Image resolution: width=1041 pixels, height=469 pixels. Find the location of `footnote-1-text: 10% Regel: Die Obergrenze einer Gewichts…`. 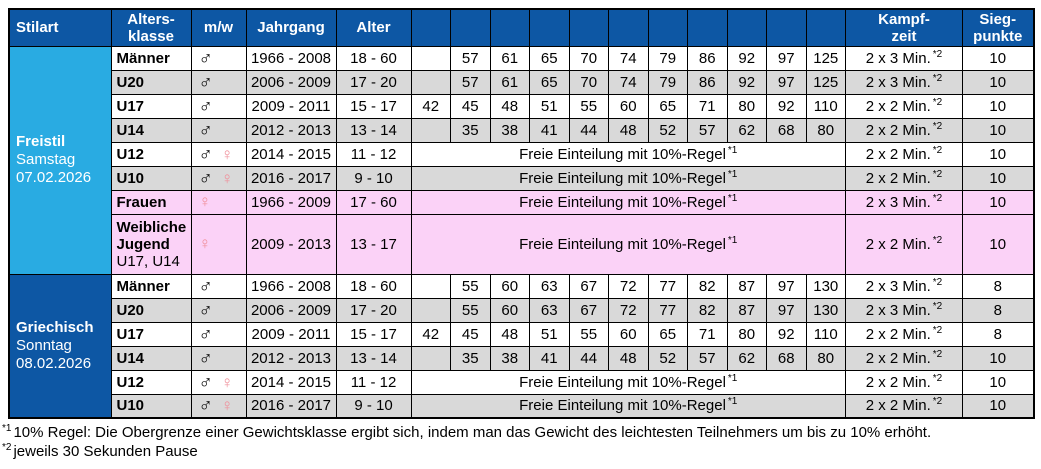

footnote-1-text: 10% Regel: Die Obergrenze einer Gewichts… is located at coordinates (472, 432).